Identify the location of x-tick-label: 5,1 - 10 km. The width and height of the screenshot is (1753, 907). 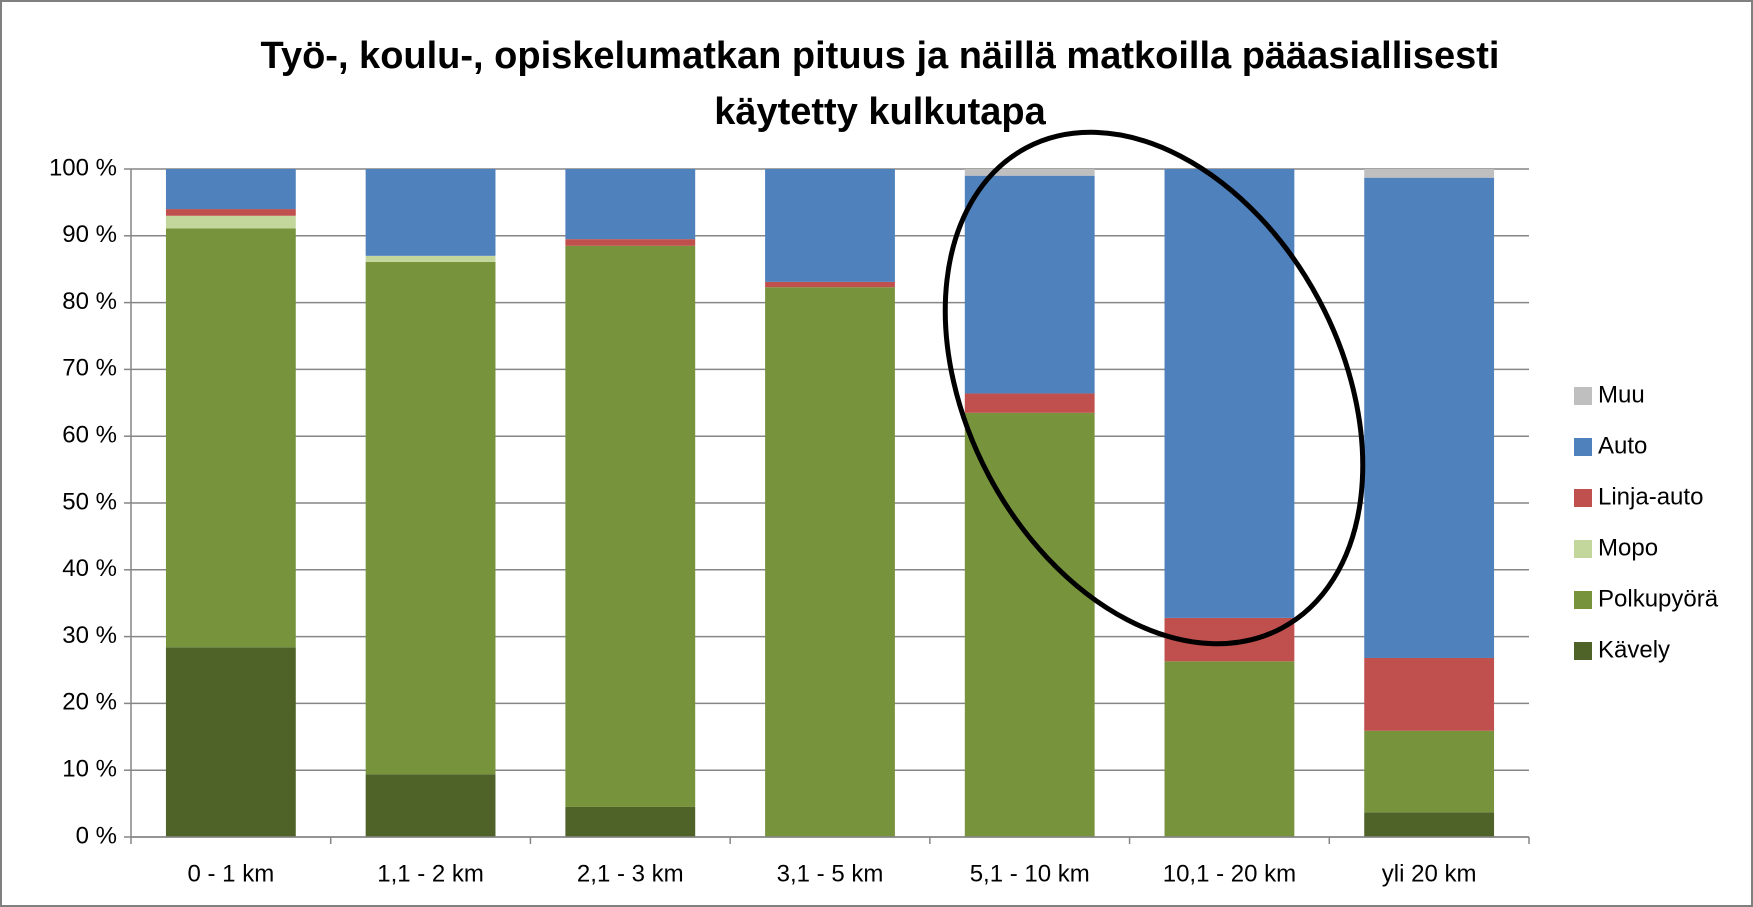
(1030, 873).